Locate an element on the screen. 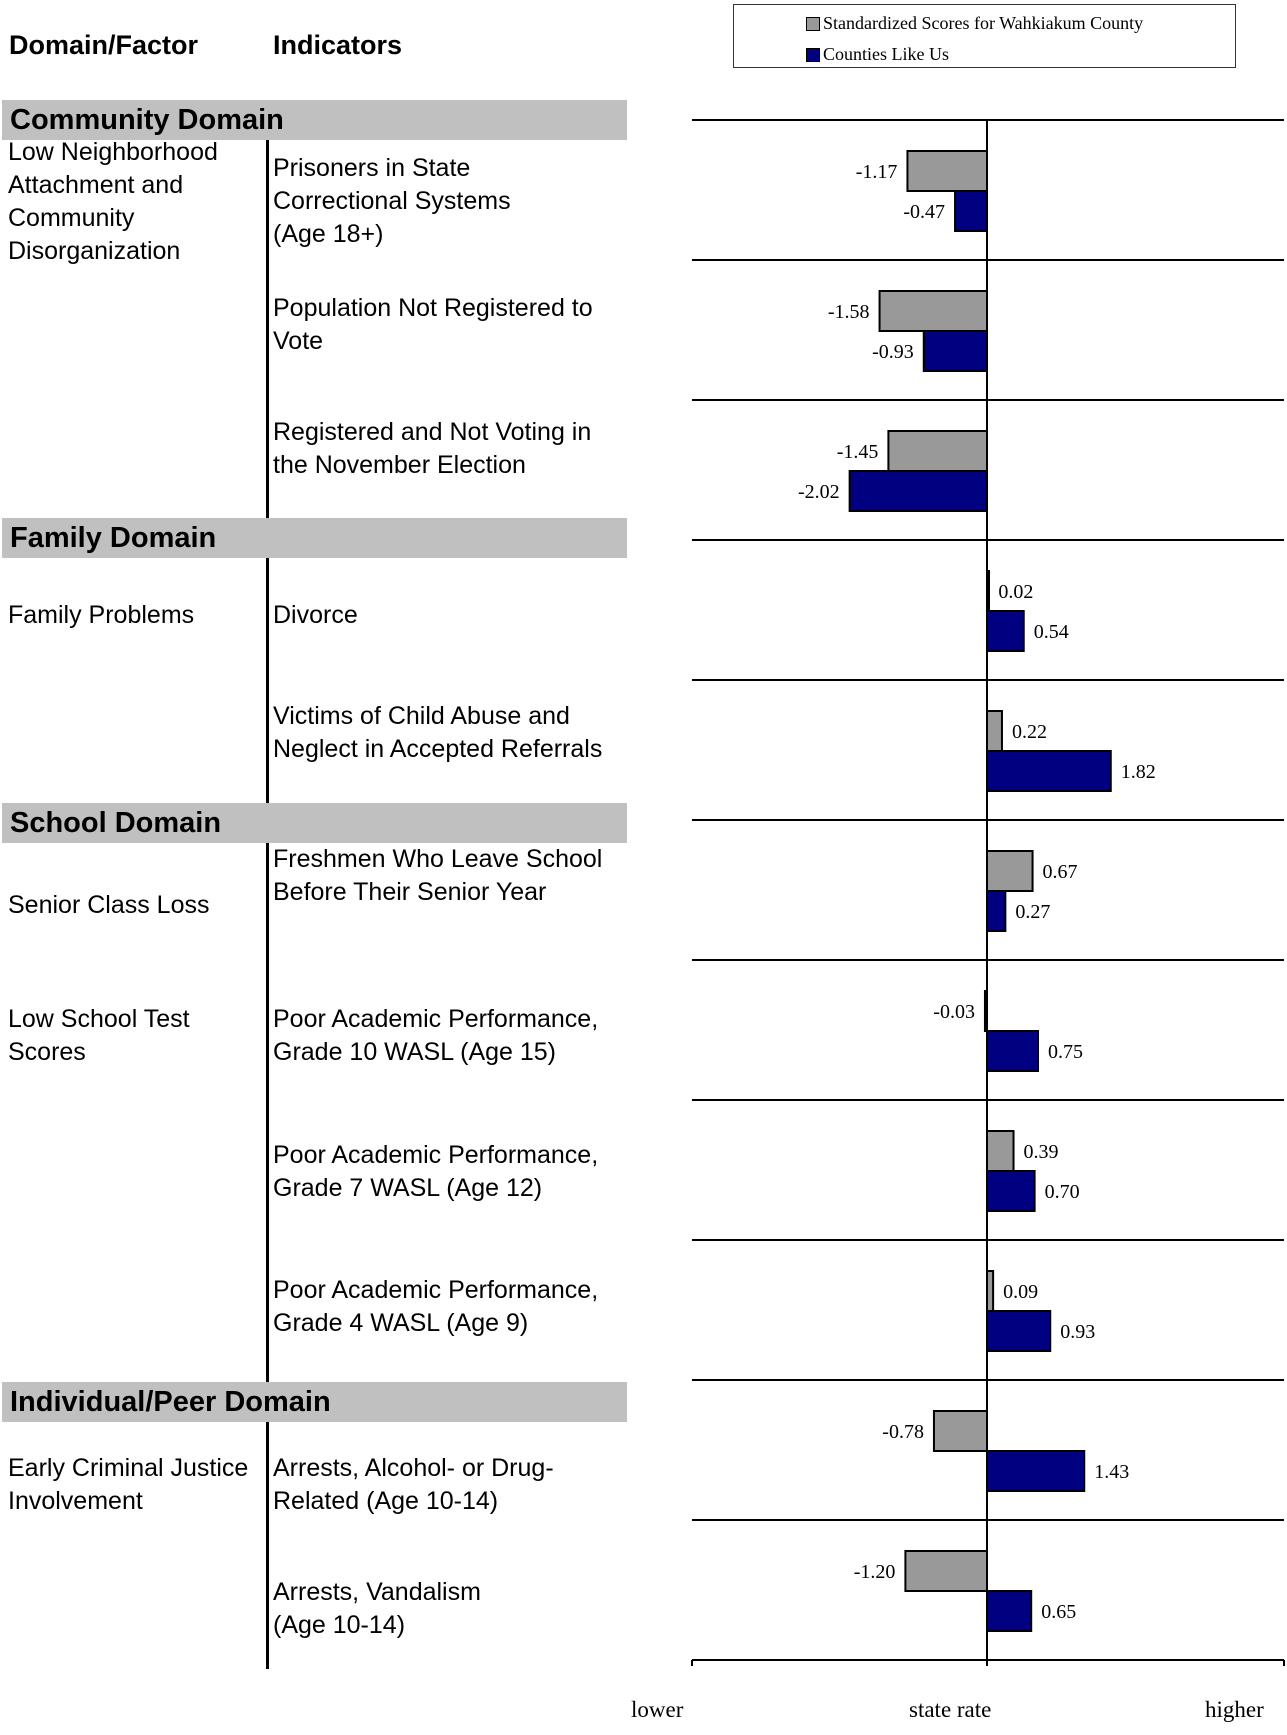 This screenshot has height=1735, width=1287. factor-label: Low School Test Scores is located at coordinates (99, 1035).